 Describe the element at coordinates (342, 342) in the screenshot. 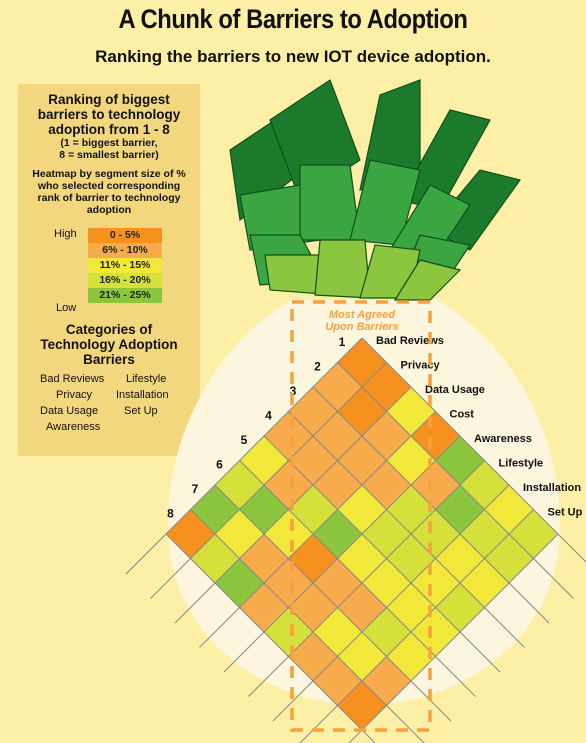

I see `rank-label: 1` at that location.